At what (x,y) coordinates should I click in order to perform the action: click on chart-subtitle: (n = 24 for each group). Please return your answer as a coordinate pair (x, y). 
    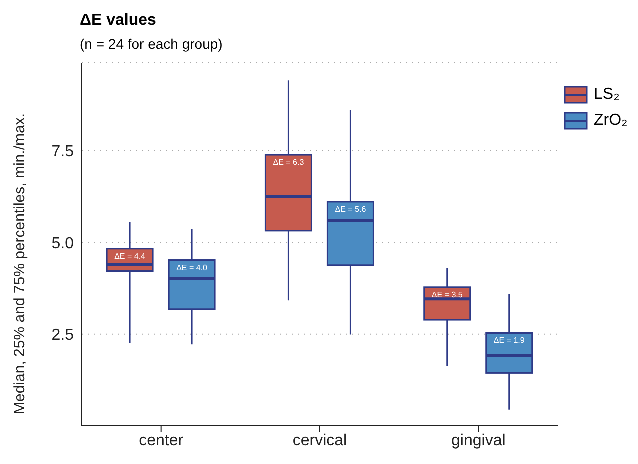
    Looking at the image, I should click on (151, 44).